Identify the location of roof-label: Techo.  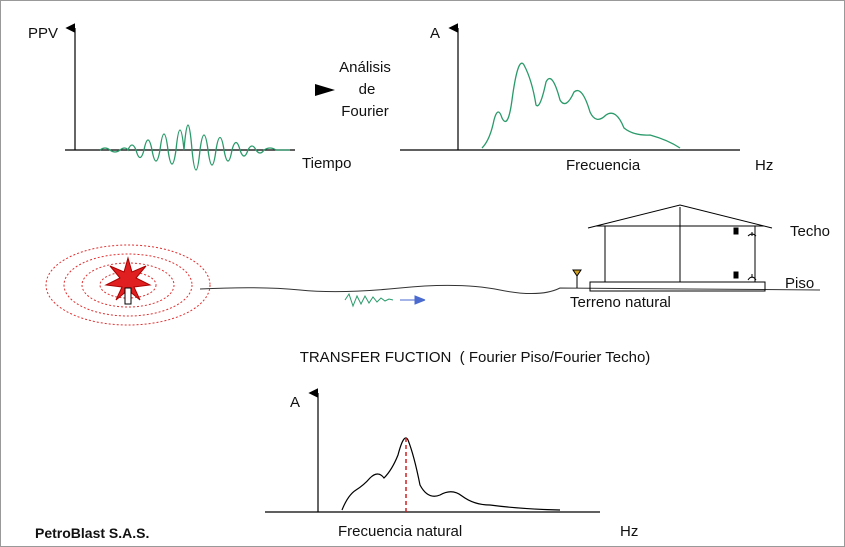
(810, 231).